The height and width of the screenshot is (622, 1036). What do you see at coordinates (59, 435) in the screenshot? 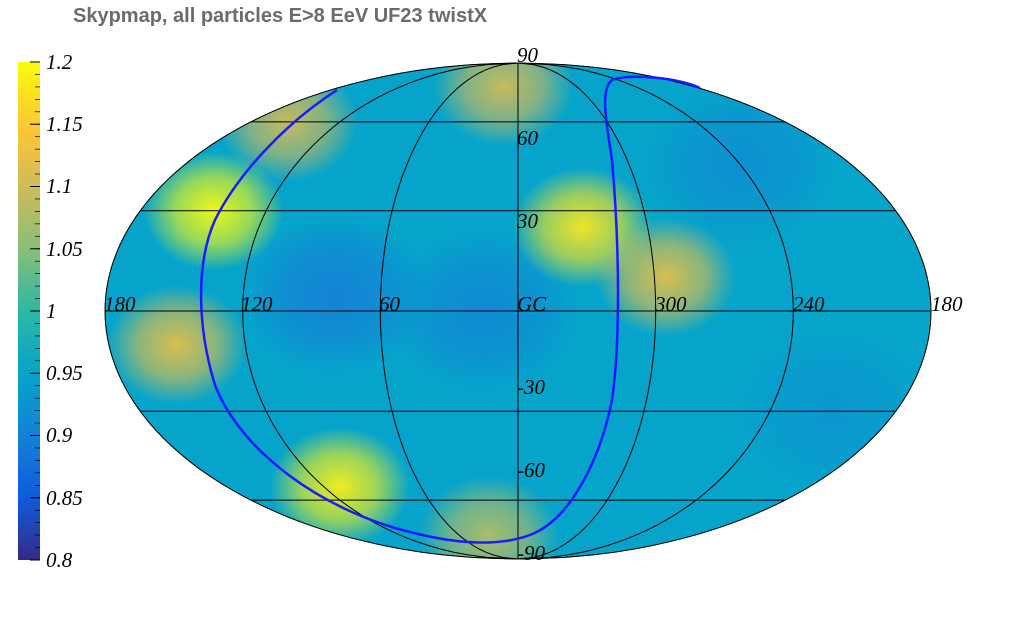
I see `colorbar-tick-label: 0.9` at bounding box center [59, 435].